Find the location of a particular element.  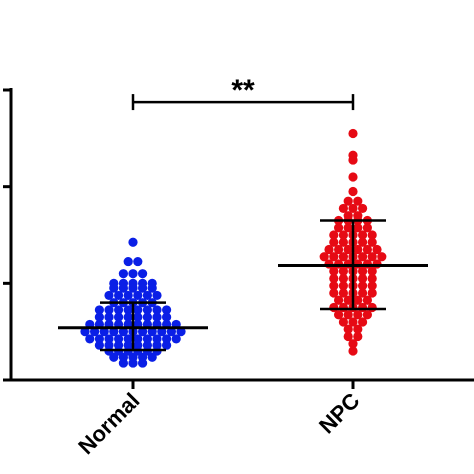

axis-labels: 0246NormalNPC is located at coordinates (219, 423).